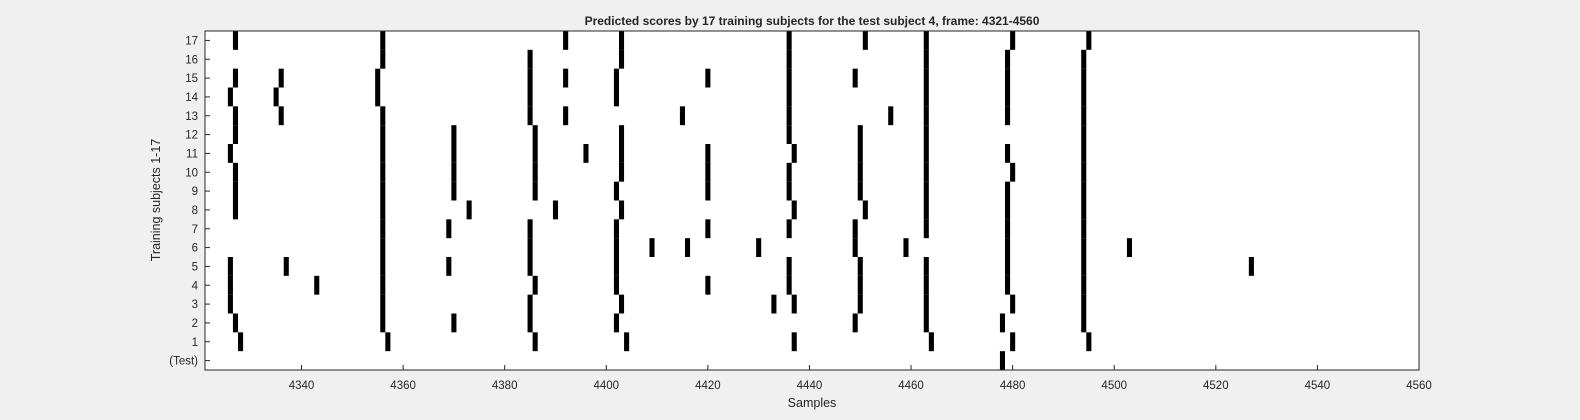 The image size is (1580, 420). What do you see at coordinates (708, 386) in the screenshot?
I see `x-tick-label: 4420` at bounding box center [708, 386].